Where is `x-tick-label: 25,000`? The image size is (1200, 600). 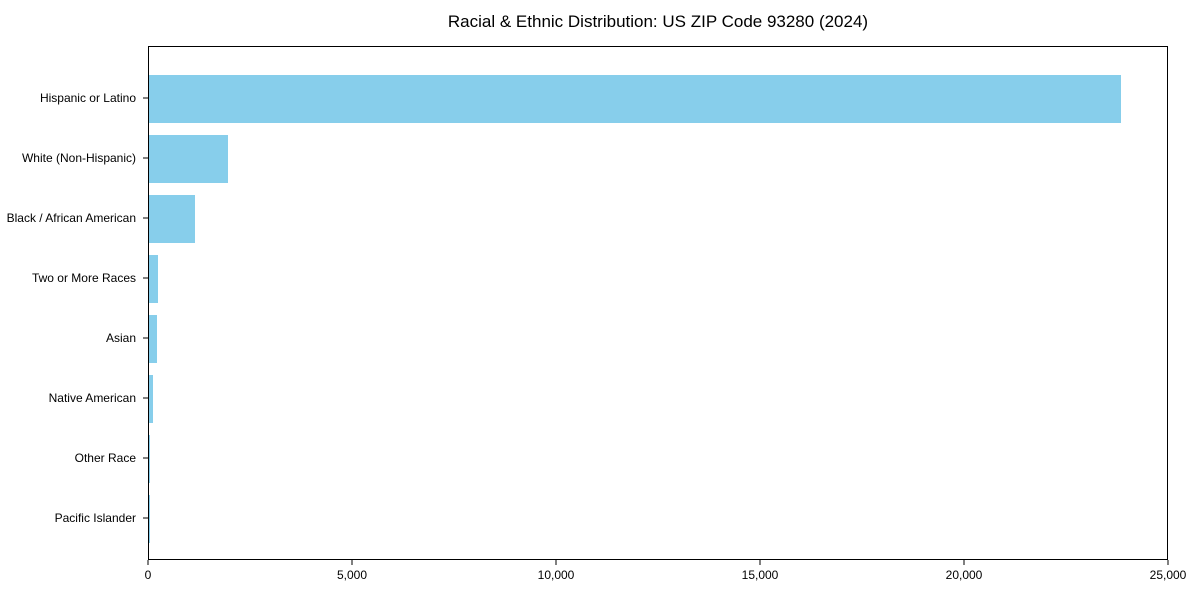 x-tick-label: 25,000 is located at coordinates (1168, 575).